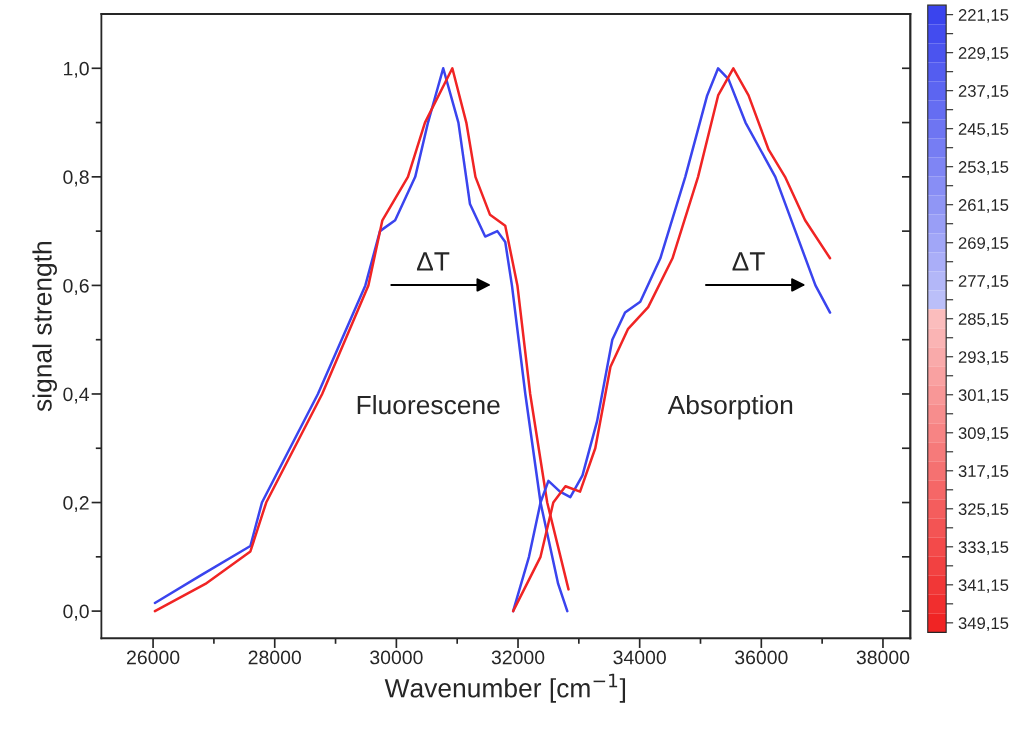 The image size is (1024, 737). Describe the element at coordinates (983, 92) in the screenshot. I see `color-bar-label: 237,15` at that location.